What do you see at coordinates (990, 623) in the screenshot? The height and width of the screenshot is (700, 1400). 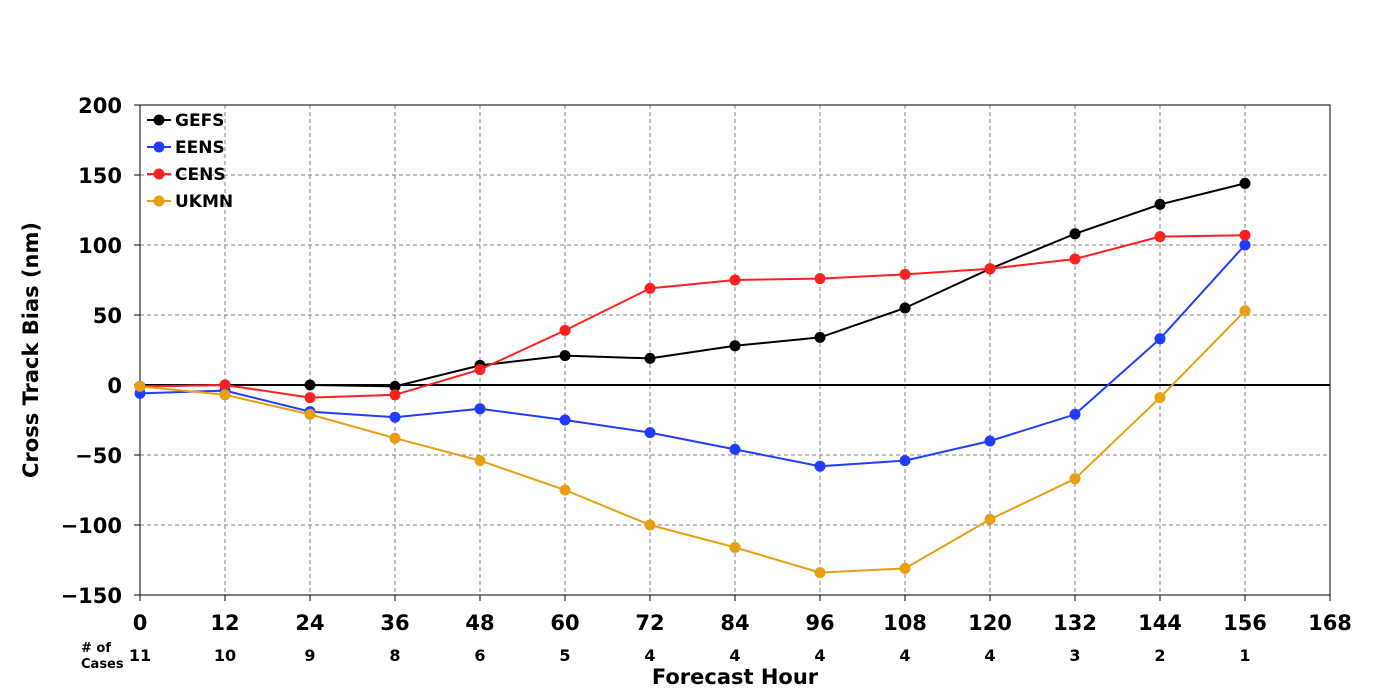 I see `x-tick-label: 120` at bounding box center [990, 623].